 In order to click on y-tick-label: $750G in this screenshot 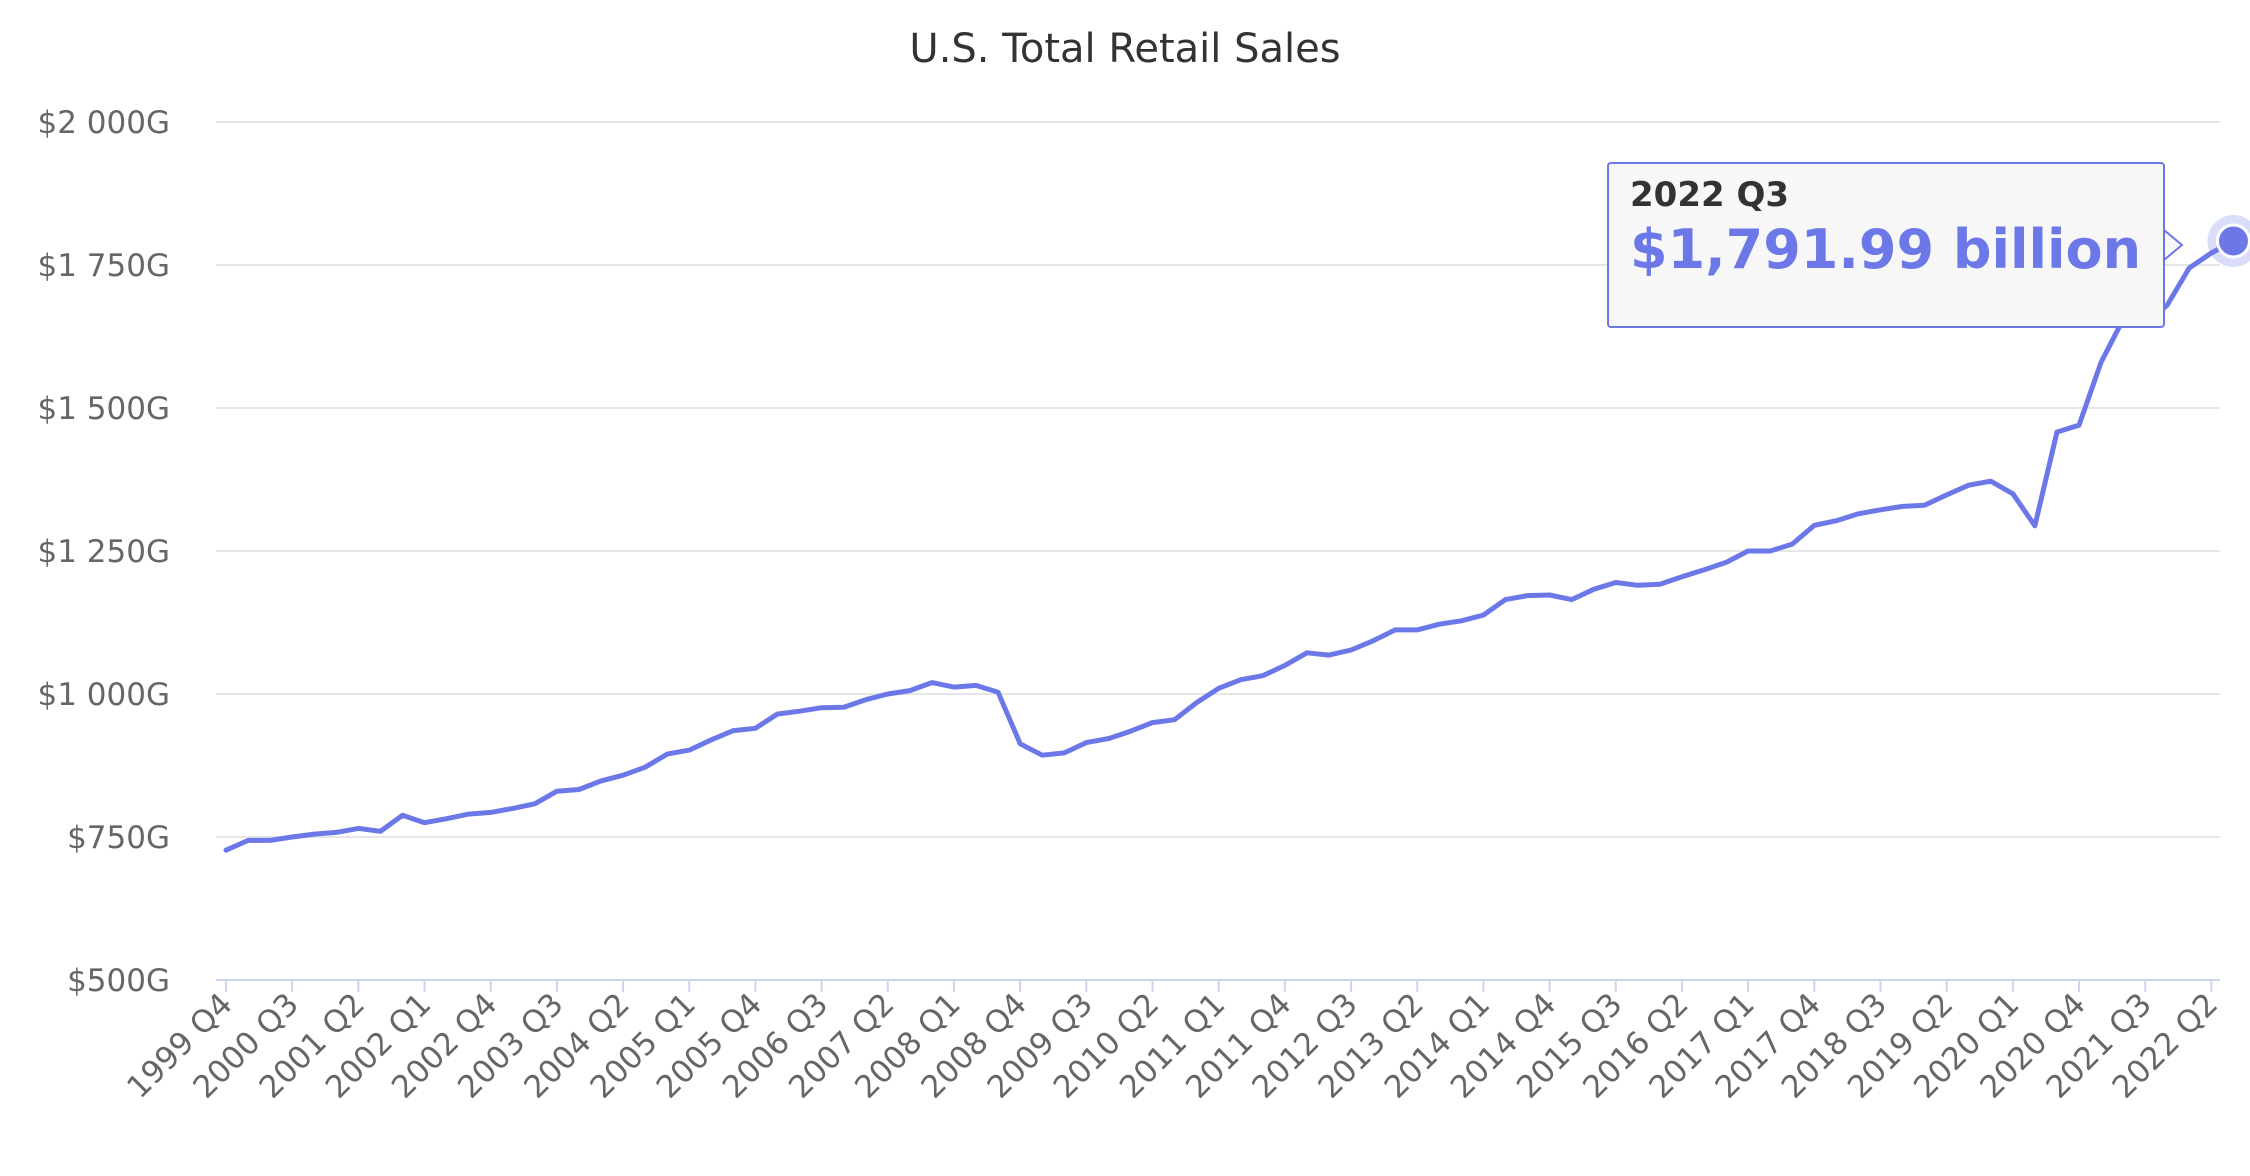, I will do `click(118, 838)`.